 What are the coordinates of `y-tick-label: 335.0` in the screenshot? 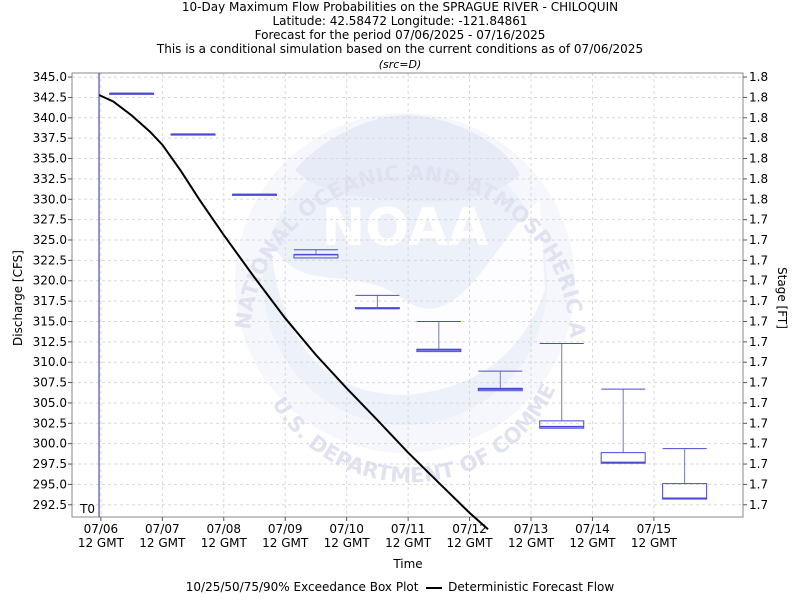 It's located at (50, 159).